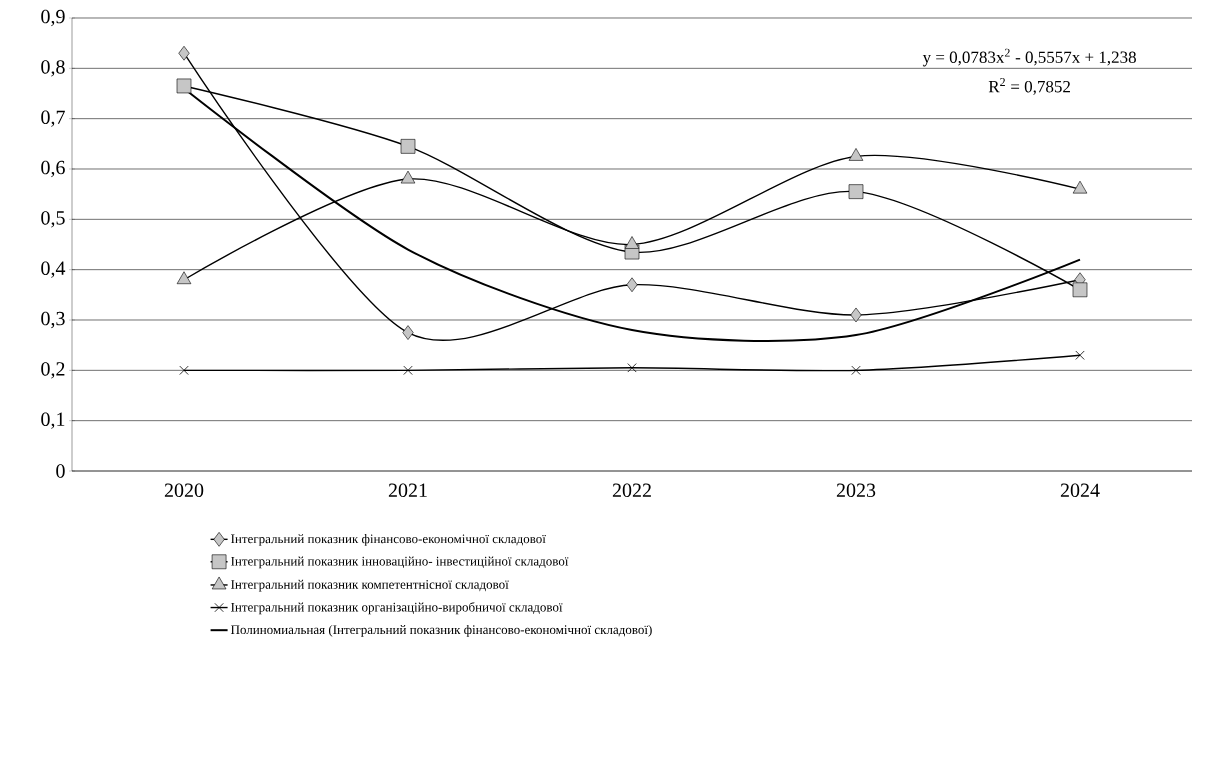  What do you see at coordinates (407, 490) in the screenshot?
I see `x-tick-label: 2021` at bounding box center [407, 490].